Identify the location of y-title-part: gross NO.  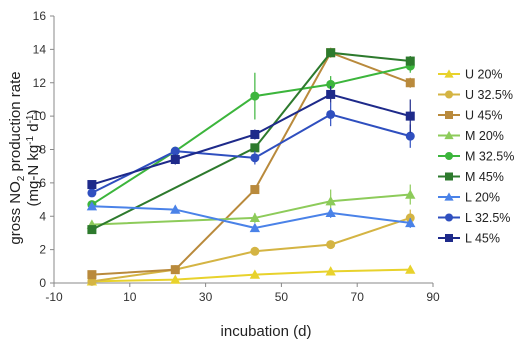
(15, 212).